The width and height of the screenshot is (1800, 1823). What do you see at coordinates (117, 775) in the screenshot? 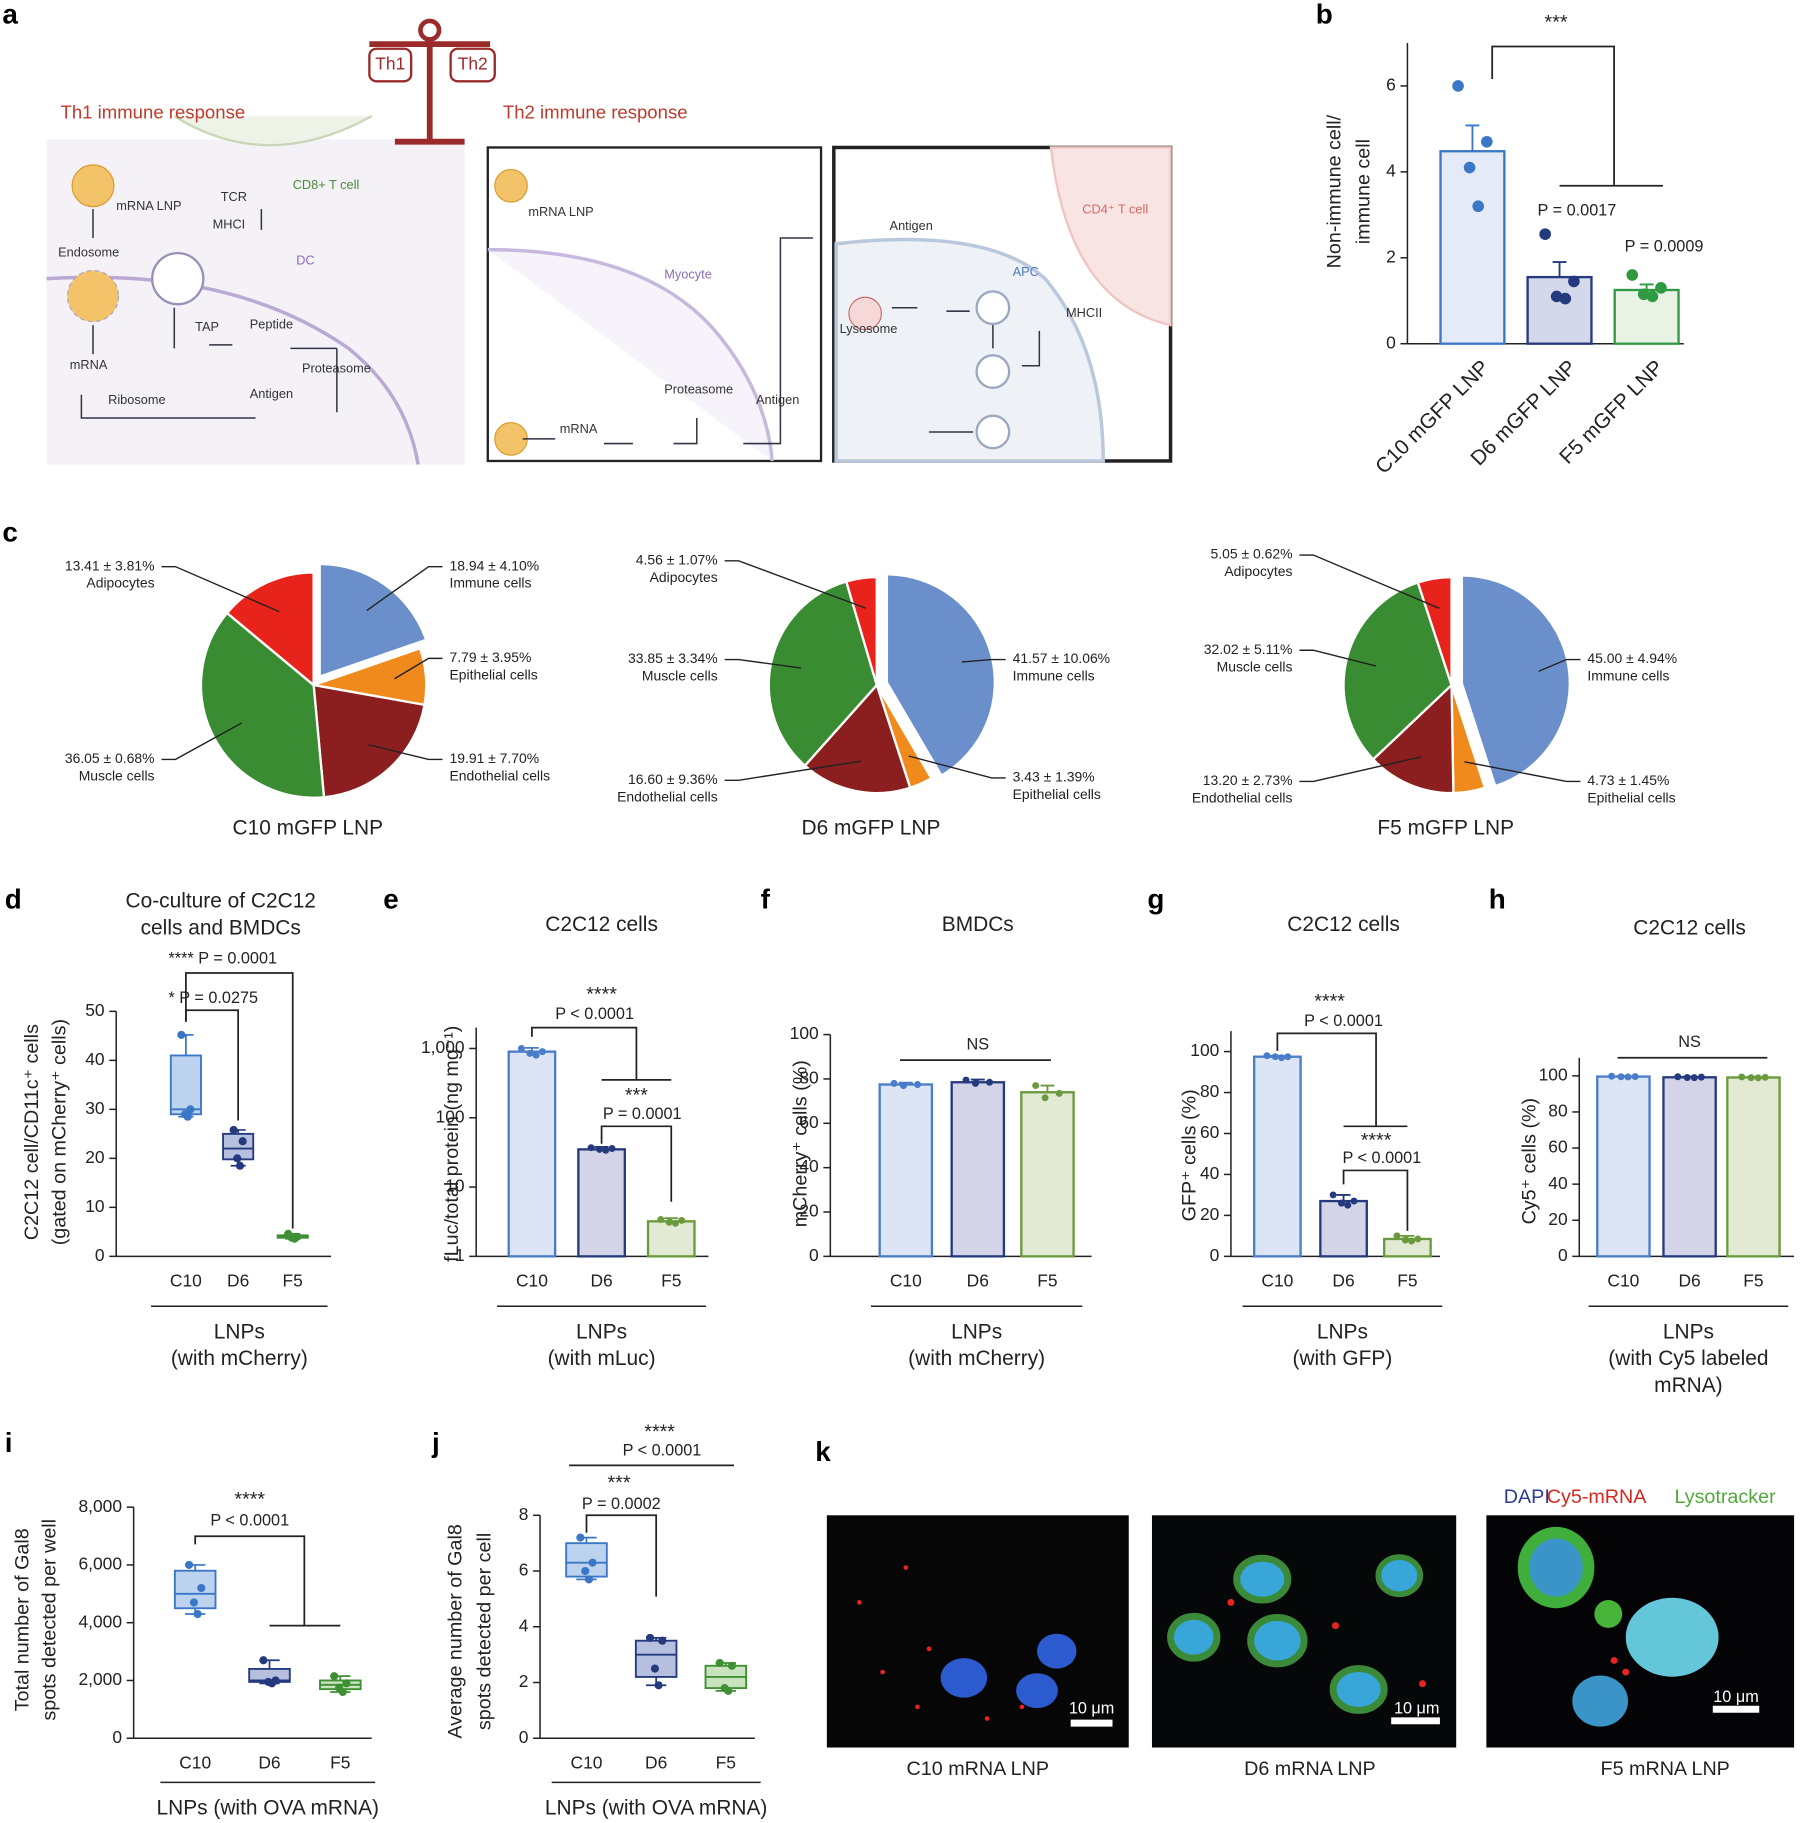
I see `category-label: Muscle cells` at bounding box center [117, 775].